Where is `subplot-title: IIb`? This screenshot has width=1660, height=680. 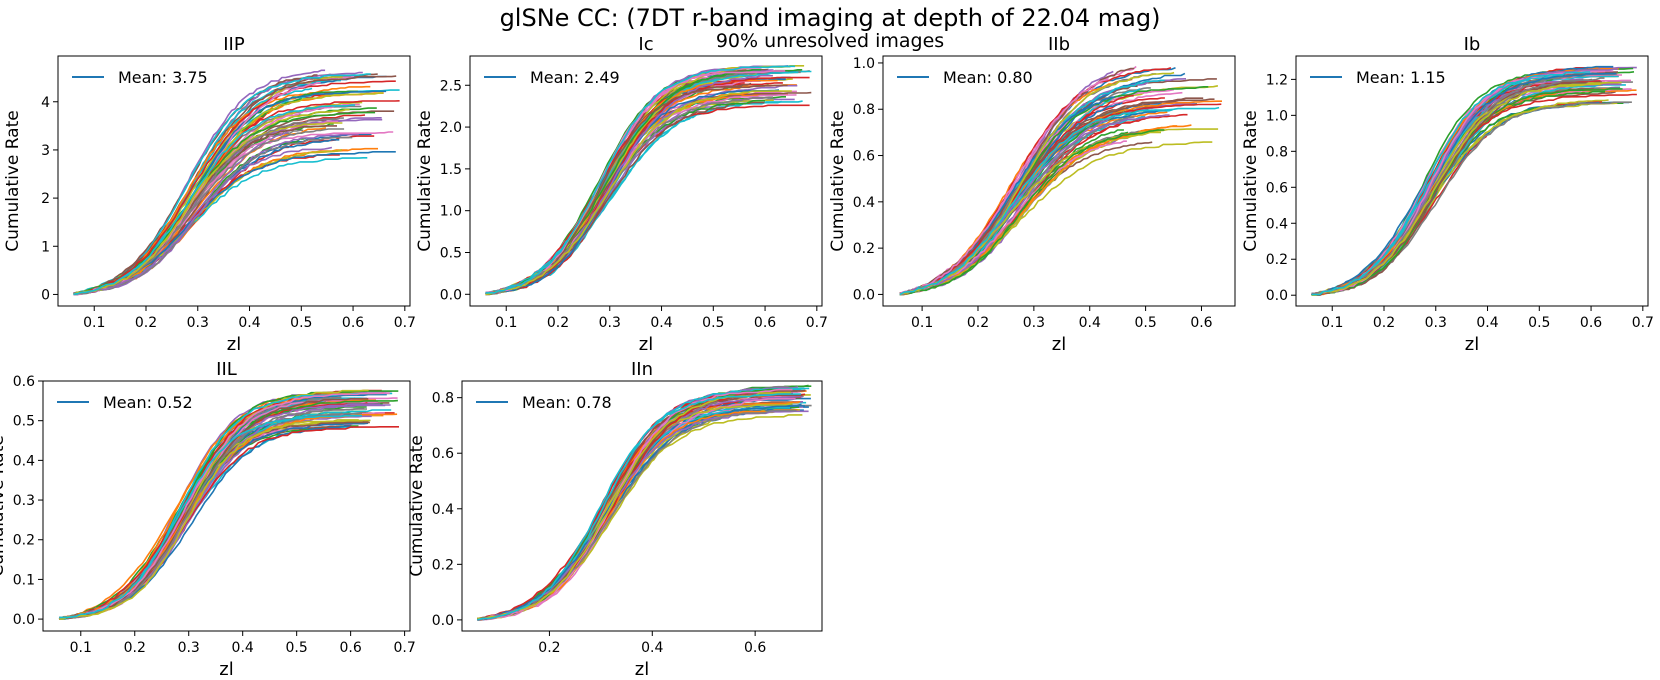
subplot-title: IIb is located at coordinates (1059, 44).